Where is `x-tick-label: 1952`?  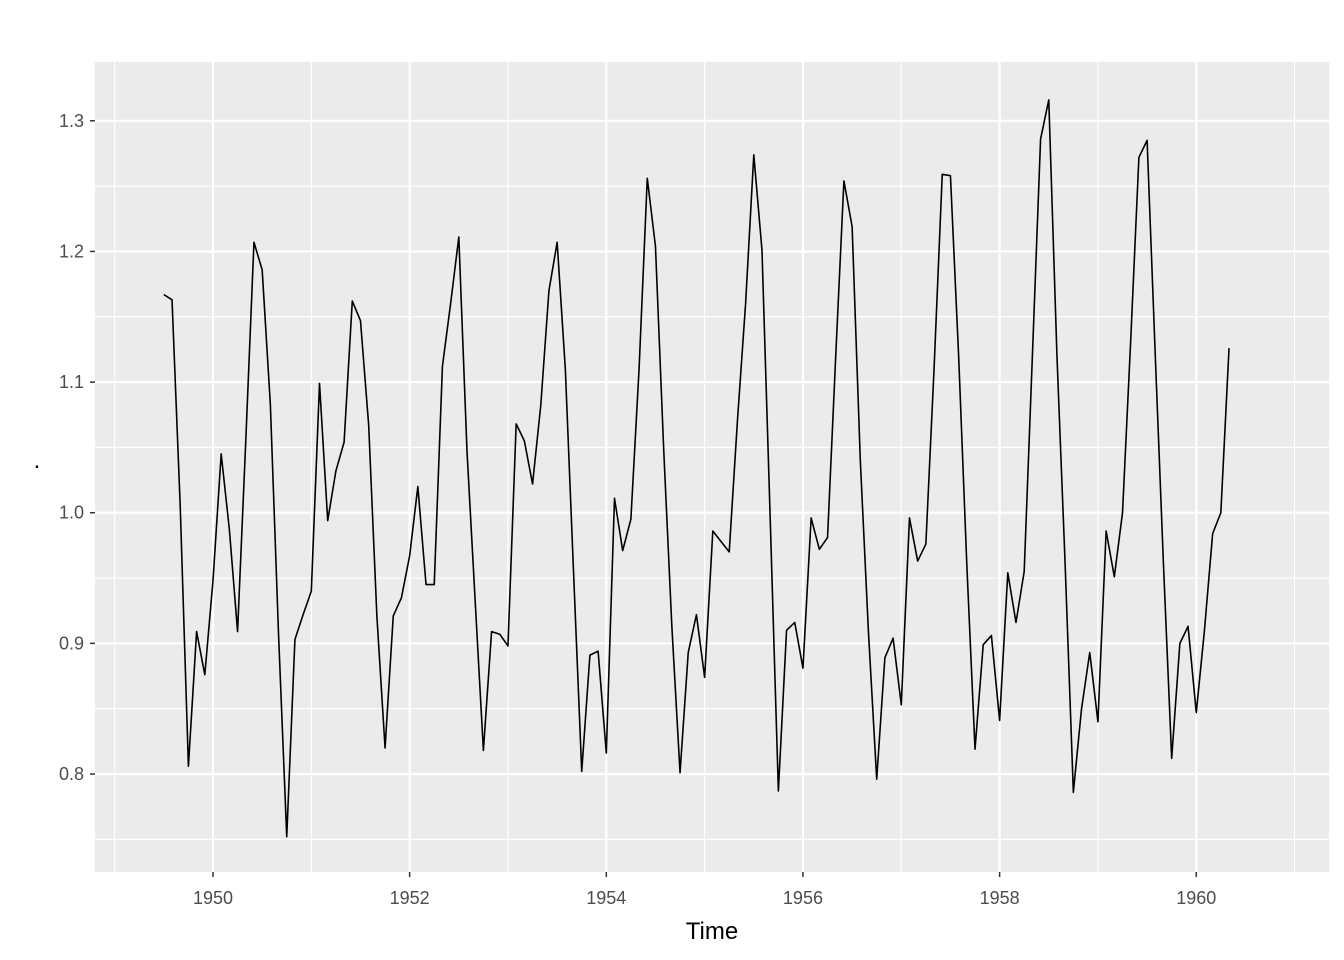
x-tick-label: 1952 is located at coordinates (410, 898).